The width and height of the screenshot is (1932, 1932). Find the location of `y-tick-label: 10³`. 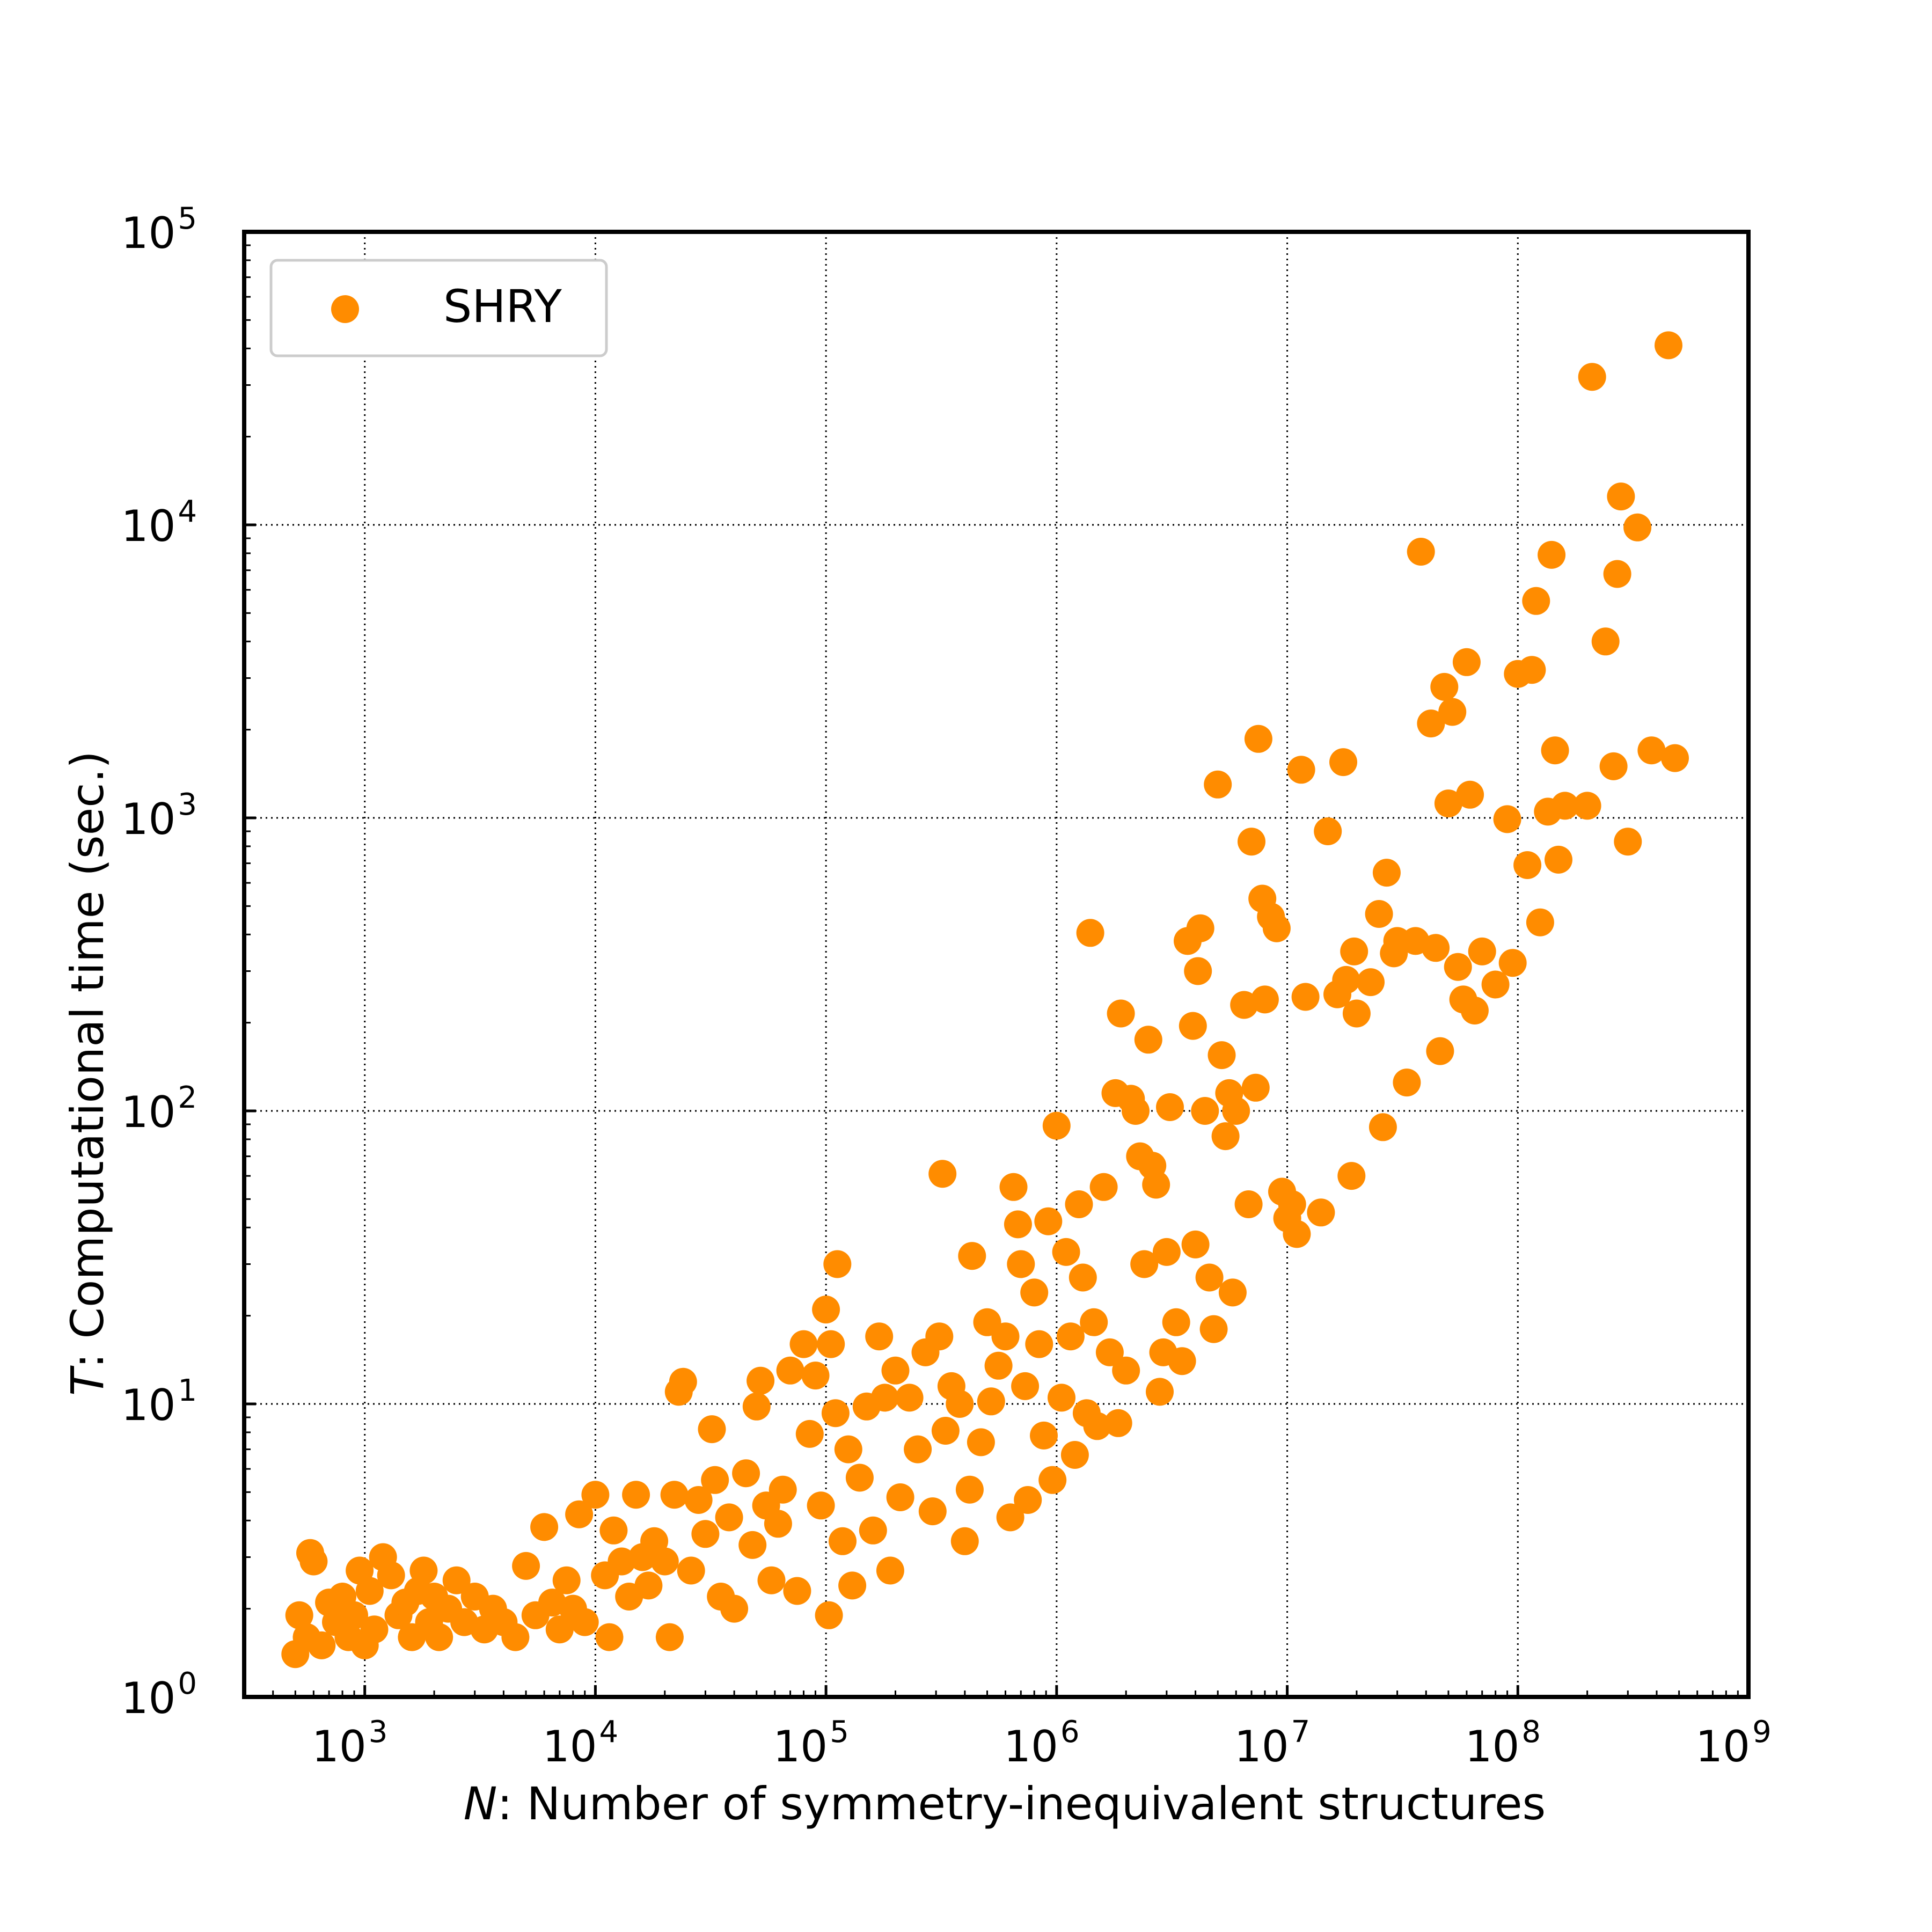

y-tick-label: 10³ is located at coordinates (159, 815).